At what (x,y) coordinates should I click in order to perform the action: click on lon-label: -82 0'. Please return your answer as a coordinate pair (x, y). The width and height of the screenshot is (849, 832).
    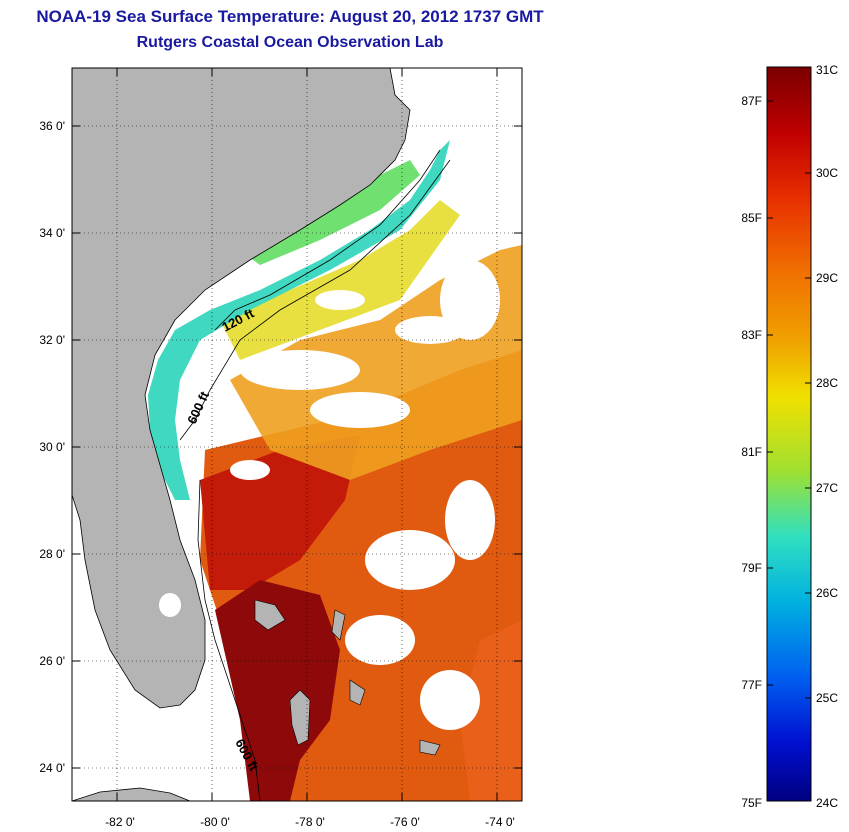
    Looking at the image, I should click on (120, 822).